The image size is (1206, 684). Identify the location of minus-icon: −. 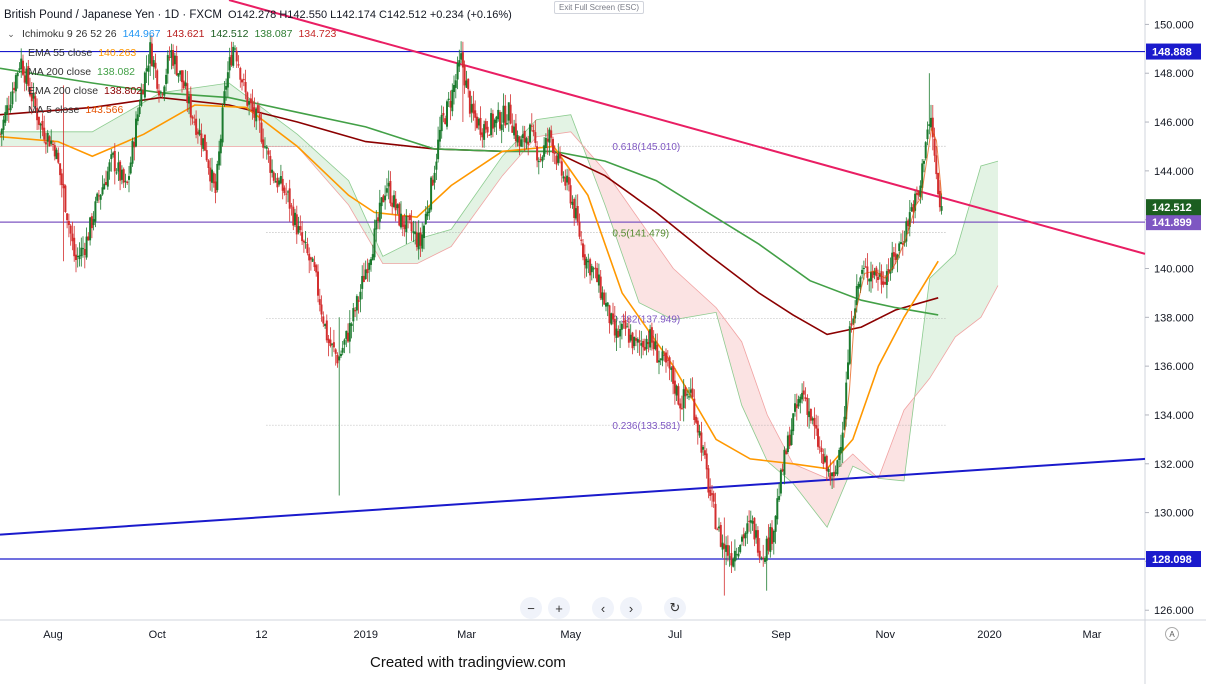
(531, 608).